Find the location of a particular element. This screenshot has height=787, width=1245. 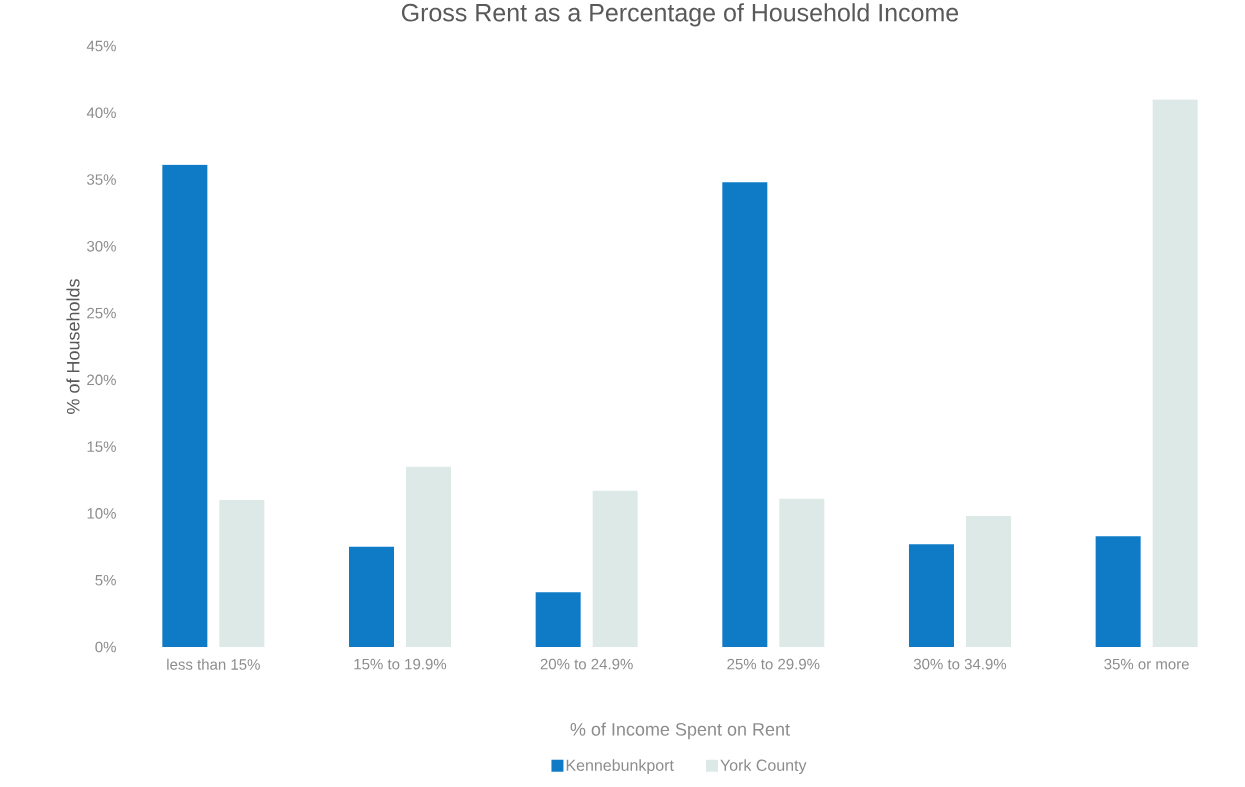

chart-title: Gross Rent as a Percentage of Household Income is located at coordinates (680, 15).